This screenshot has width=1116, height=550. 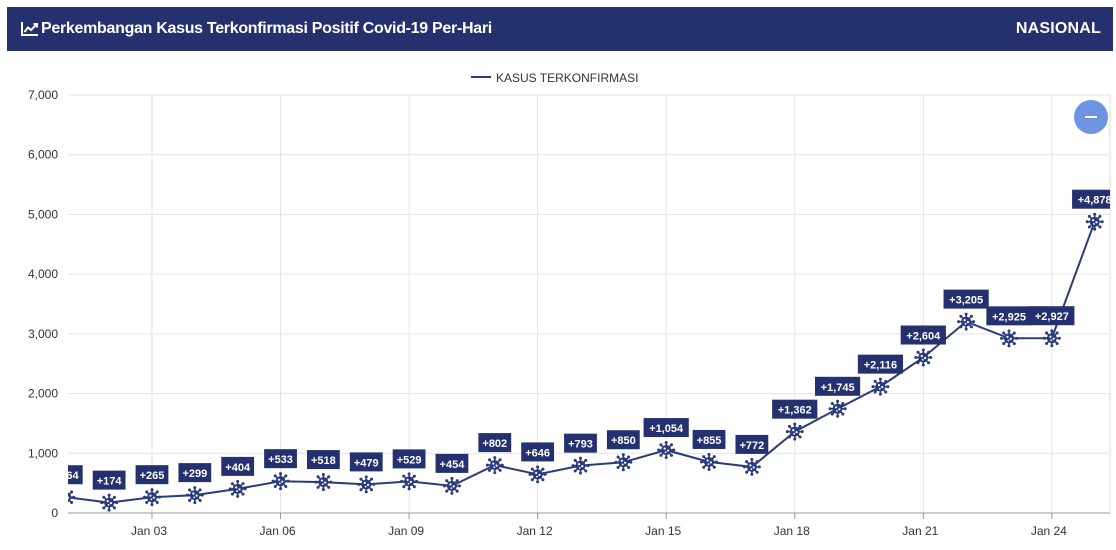 What do you see at coordinates (923, 335) in the screenshot?
I see `data-label: +2,604` at bounding box center [923, 335].